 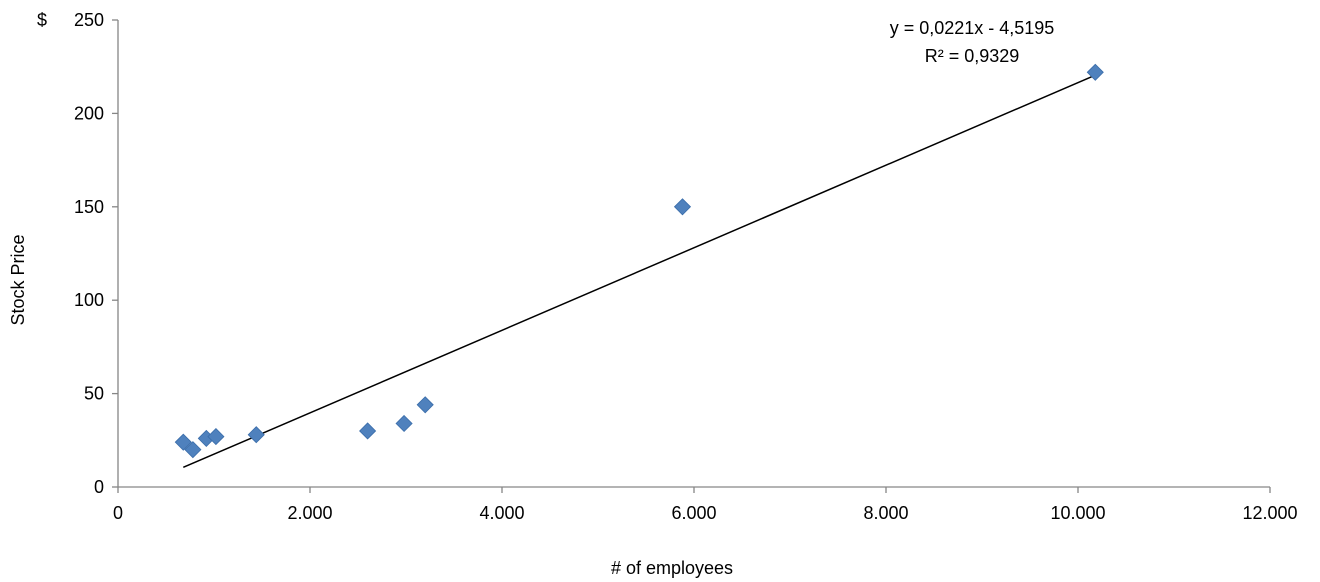 What do you see at coordinates (309, 513) in the screenshot?
I see `x-tick-label: 2.000` at bounding box center [309, 513].